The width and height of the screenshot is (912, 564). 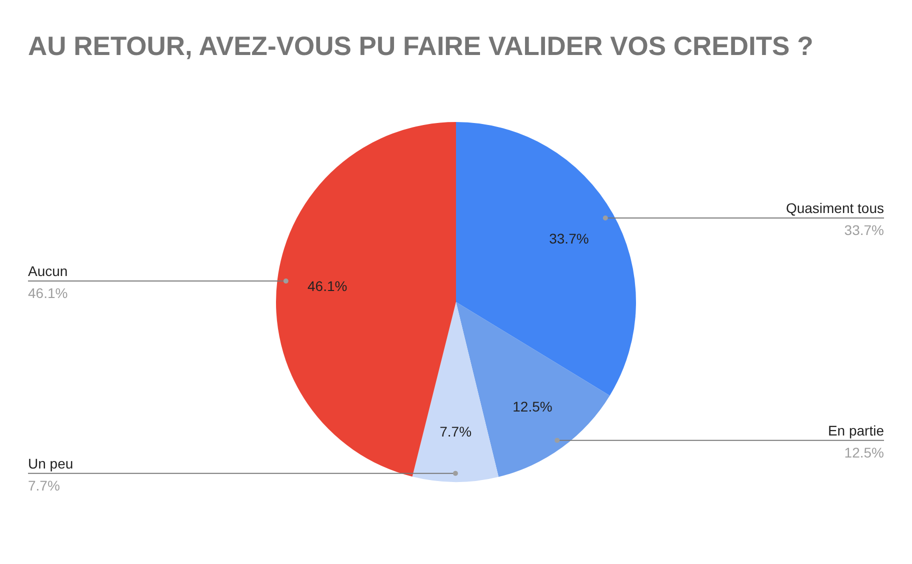 What do you see at coordinates (48, 293) in the screenshot?
I see `text: 46.1%` at bounding box center [48, 293].